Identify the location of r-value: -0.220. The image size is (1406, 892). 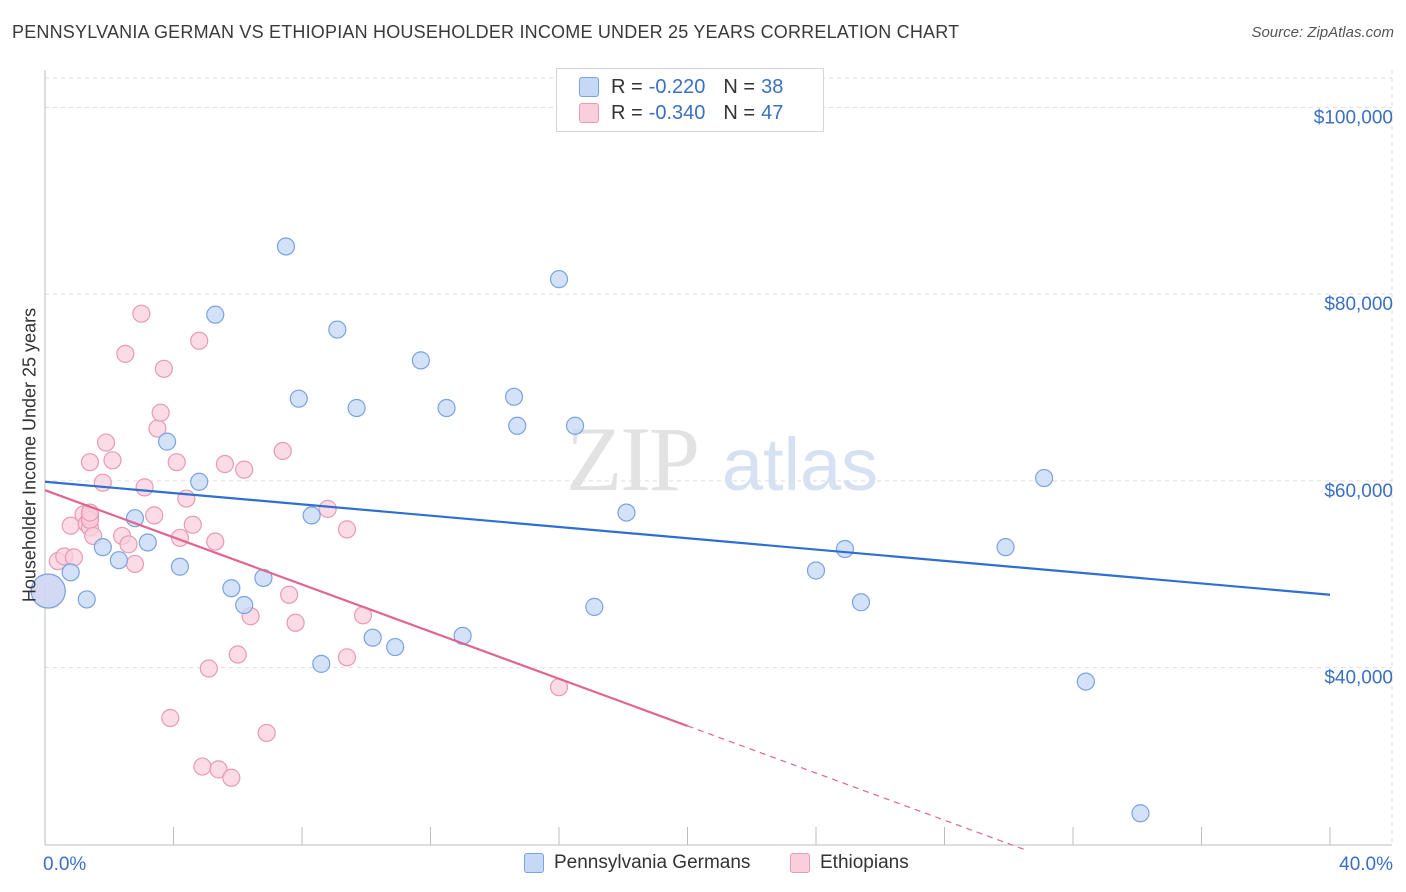
(677, 86).